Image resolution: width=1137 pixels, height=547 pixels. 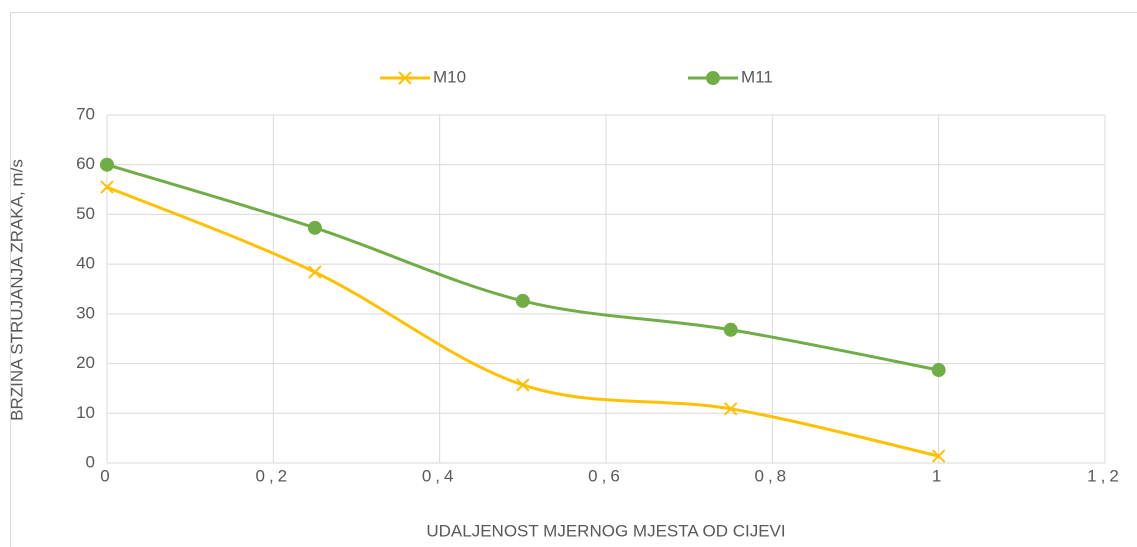 I want to click on y-tick-label: 50, so click(x=85, y=213).